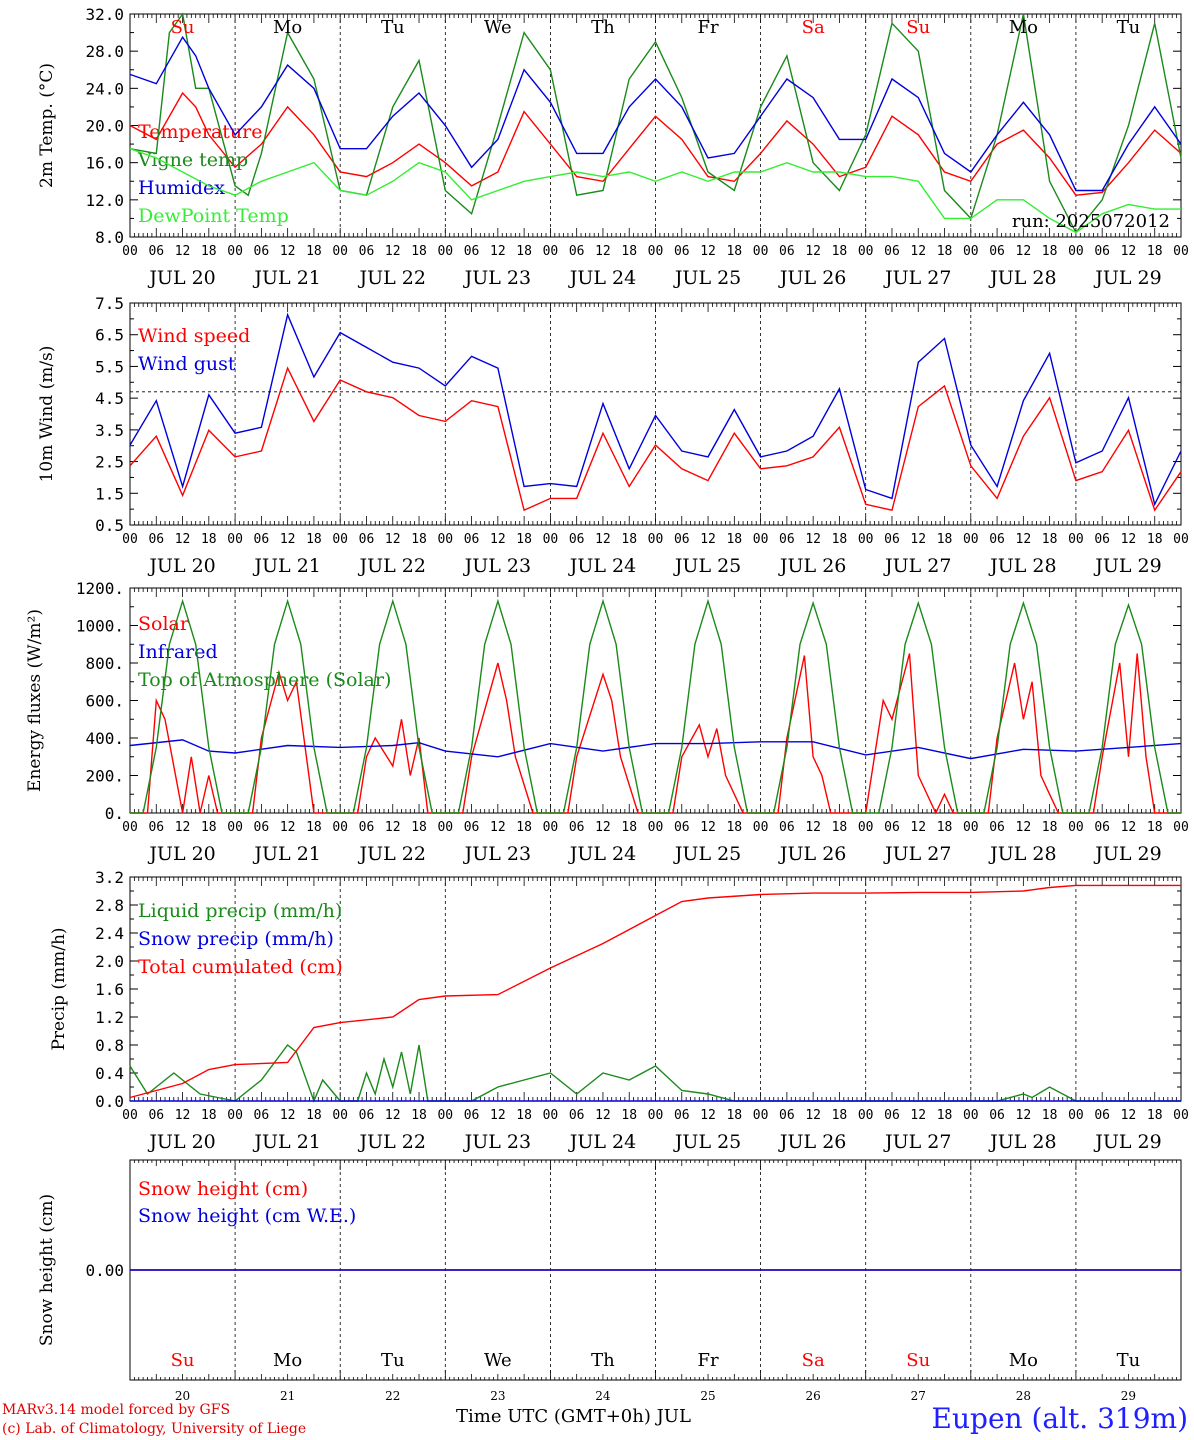 This screenshot has width=1194, height=1440. What do you see at coordinates (100, 626) in the screenshot?
I see `y-tick-label: 1000.` at bounding box center [100, 626].